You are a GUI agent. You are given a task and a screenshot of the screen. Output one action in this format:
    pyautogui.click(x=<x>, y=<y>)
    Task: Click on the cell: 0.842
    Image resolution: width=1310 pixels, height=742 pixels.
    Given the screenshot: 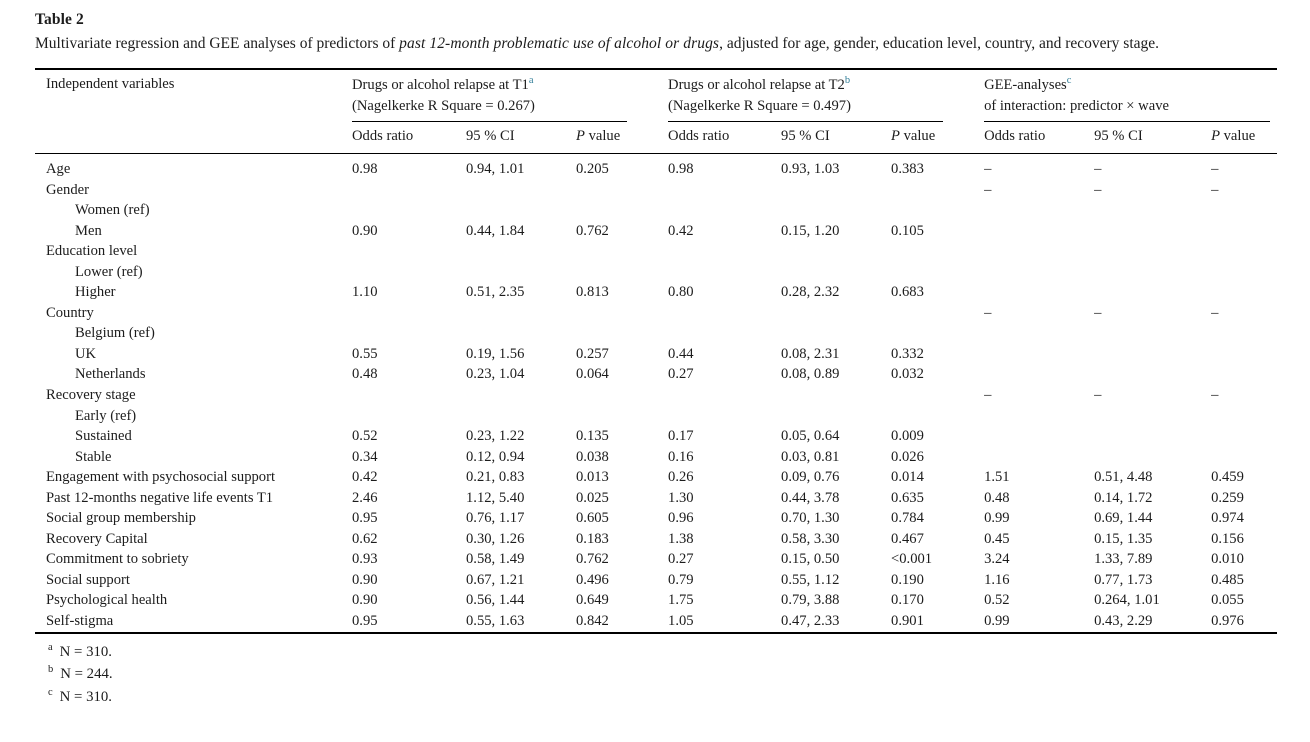 What is the action you would take?
    pyautogui.click(x=592, y=621)
    